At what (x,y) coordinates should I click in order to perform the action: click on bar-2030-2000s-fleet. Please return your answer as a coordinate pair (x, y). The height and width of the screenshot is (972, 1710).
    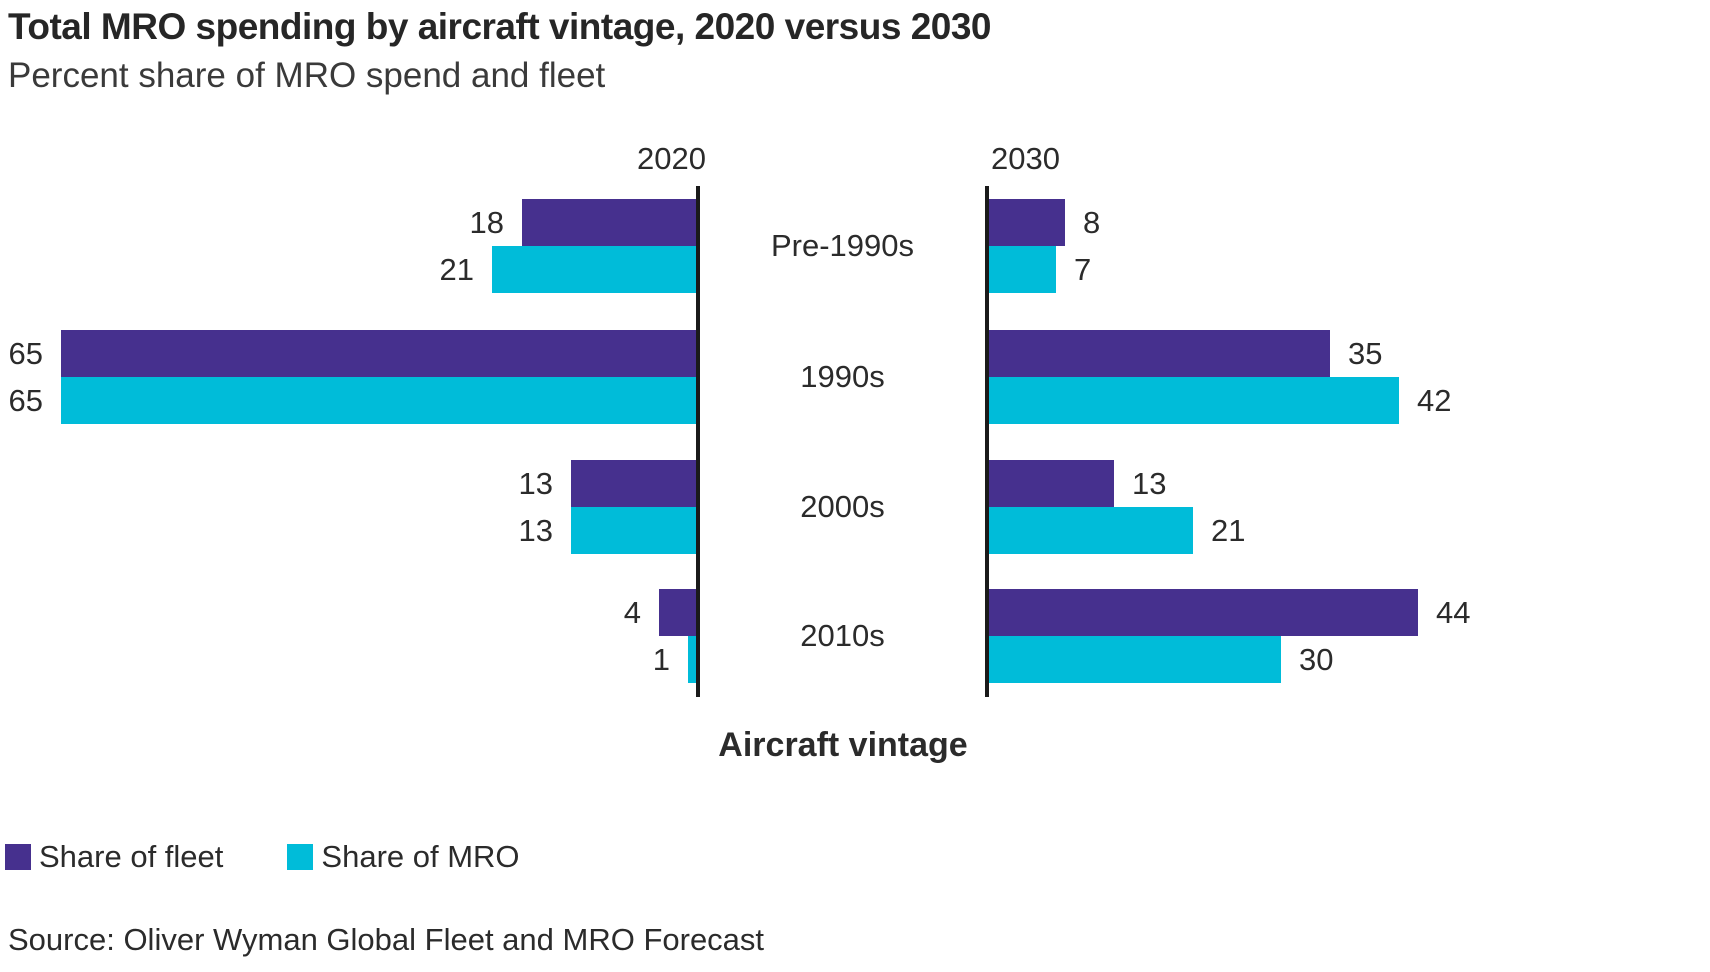
    Looking at the image, I should click on (1050, 483).